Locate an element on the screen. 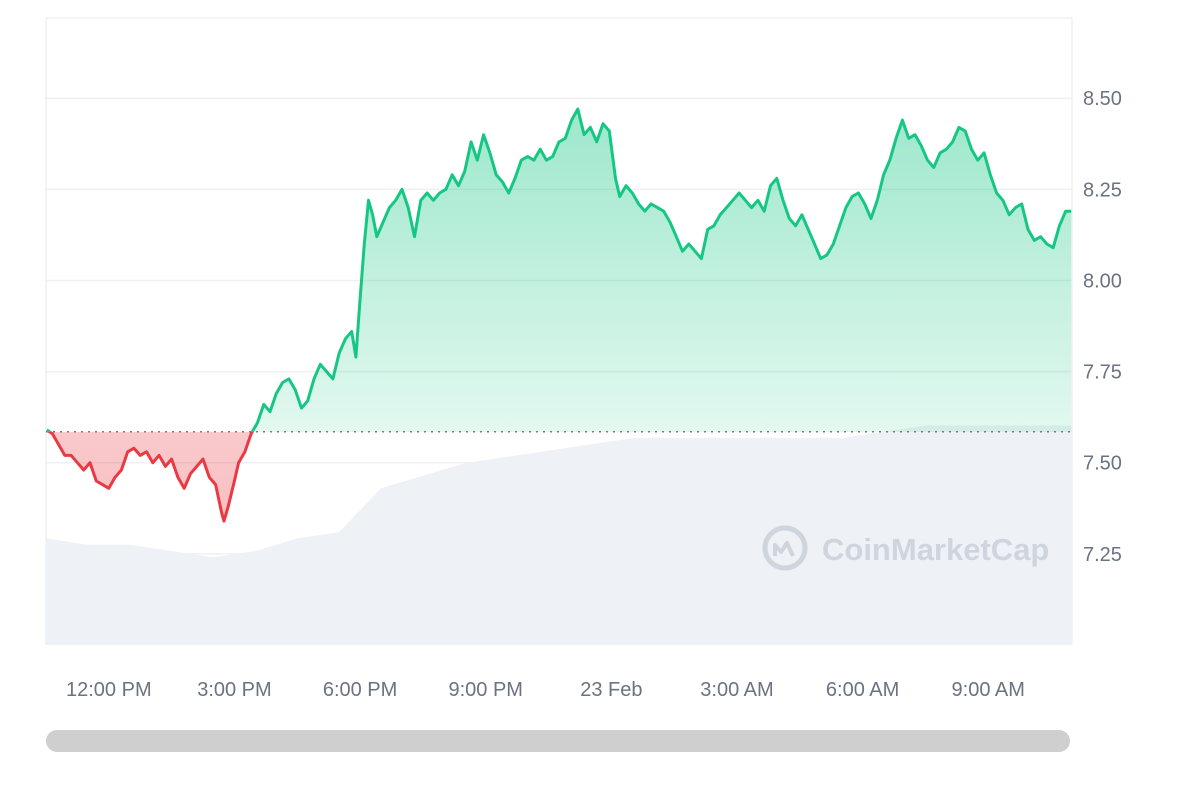  x-tick-label: 6:00 PM is located at coordinates (360, 690).